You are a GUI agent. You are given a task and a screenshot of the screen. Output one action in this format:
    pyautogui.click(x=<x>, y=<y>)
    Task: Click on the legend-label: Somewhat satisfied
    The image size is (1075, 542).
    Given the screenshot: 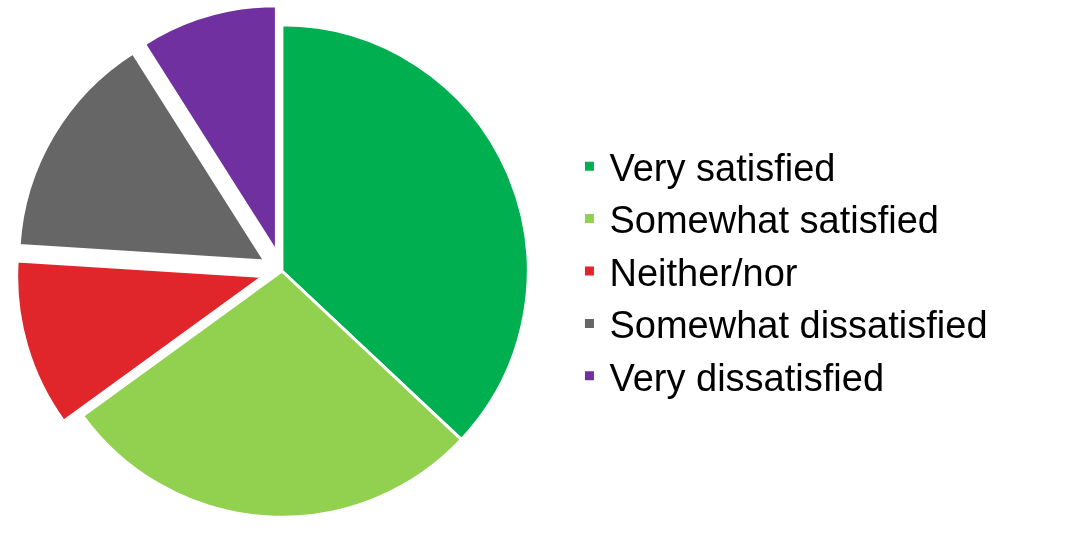 What is the action you would take?
    pyautogui.click(x=774, y=220)
    